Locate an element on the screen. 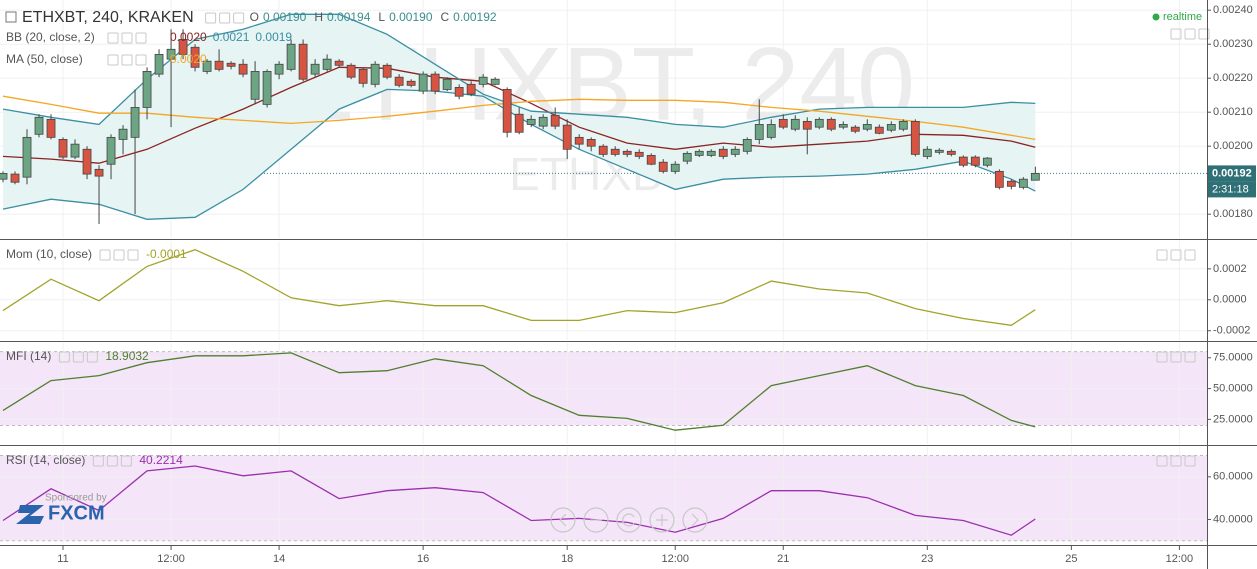  nav-reset is located at coordinates (629, 520).